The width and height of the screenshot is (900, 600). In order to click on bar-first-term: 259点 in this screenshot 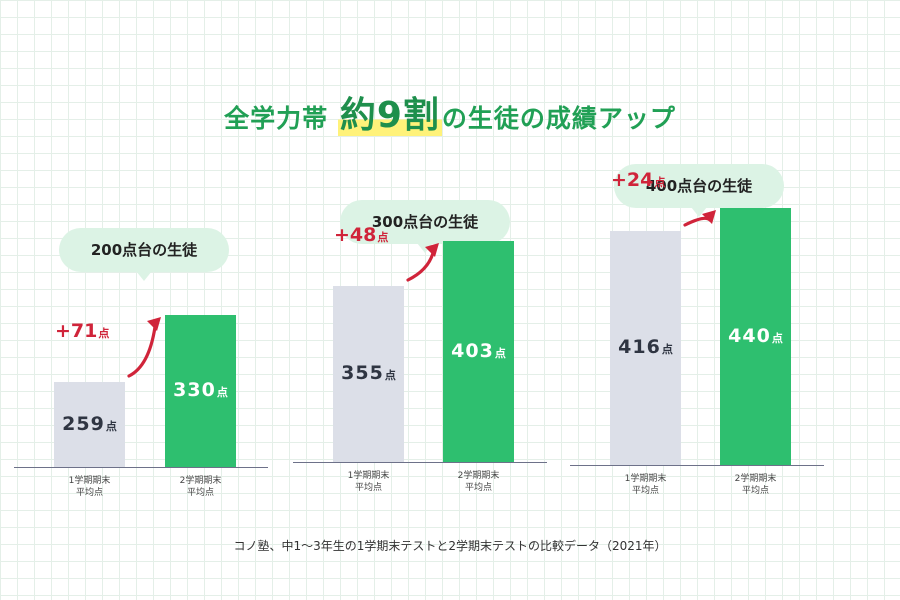, I will do `click(89, 424)`.